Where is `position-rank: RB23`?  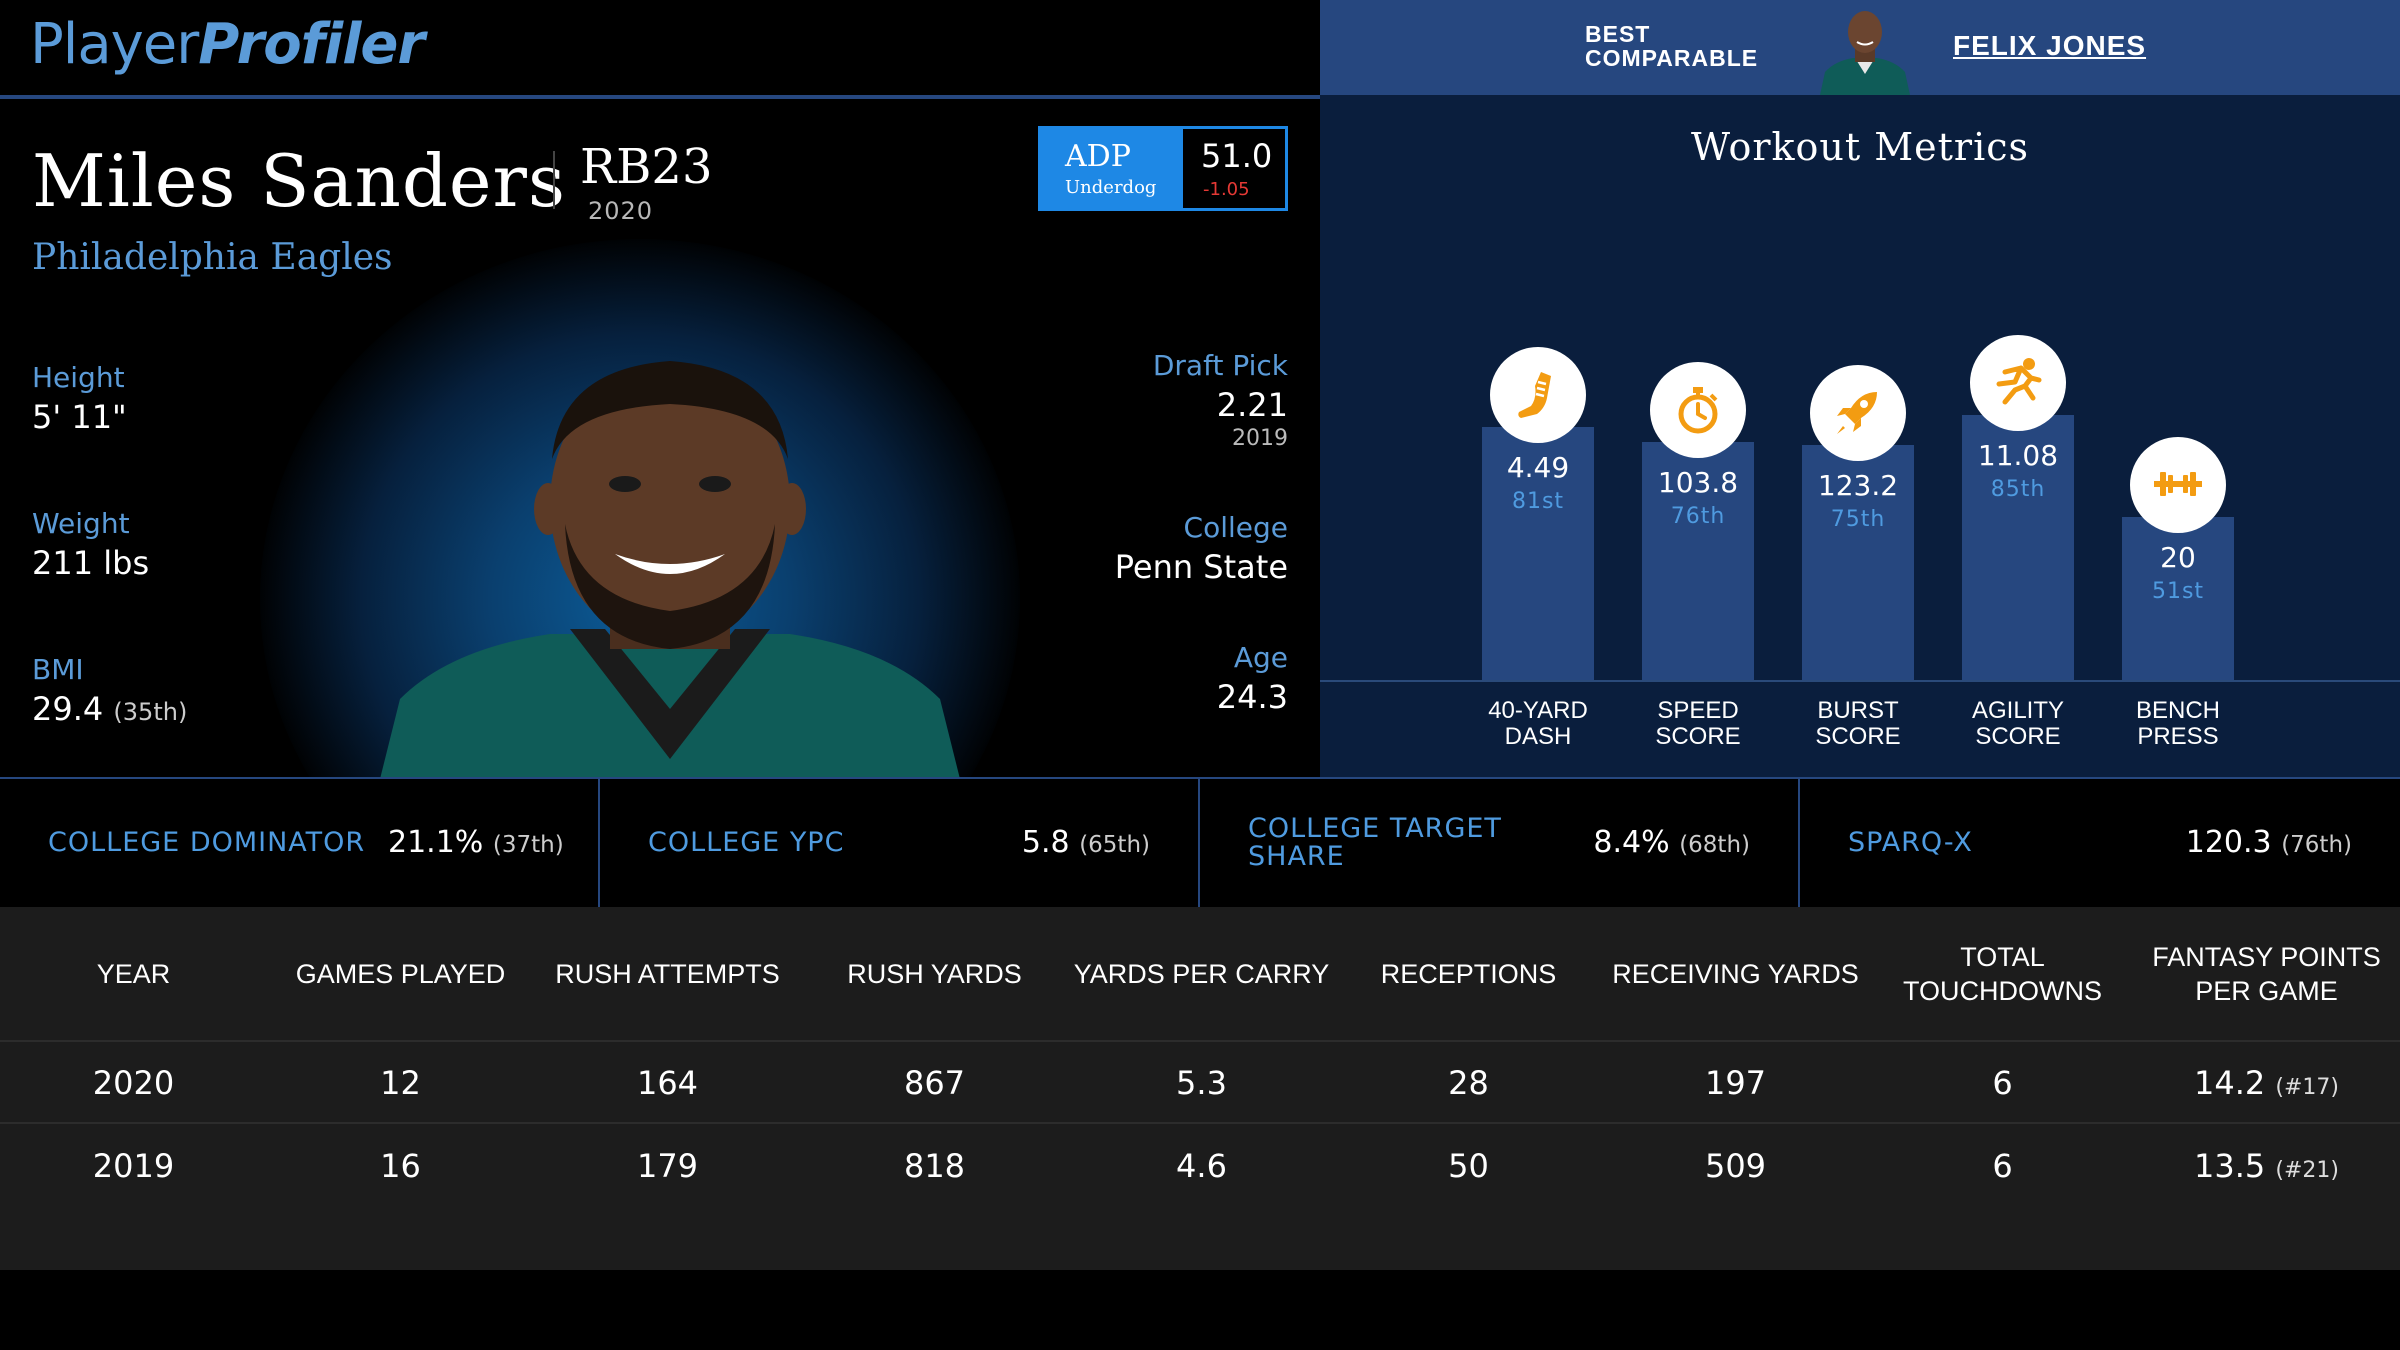
position-rank: RB23 is located at coordinates (646, 167).